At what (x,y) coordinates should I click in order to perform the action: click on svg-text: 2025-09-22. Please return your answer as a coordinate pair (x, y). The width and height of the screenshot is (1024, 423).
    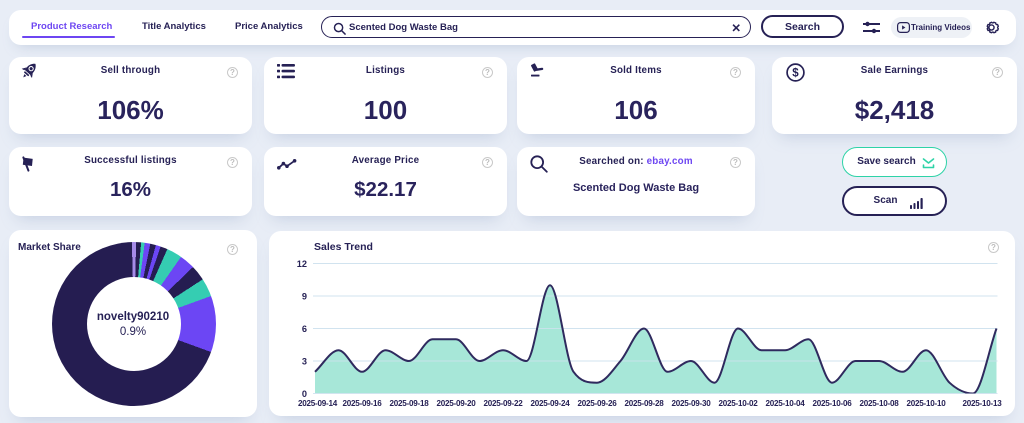
    Looking at the image, I should click on (504, 403).